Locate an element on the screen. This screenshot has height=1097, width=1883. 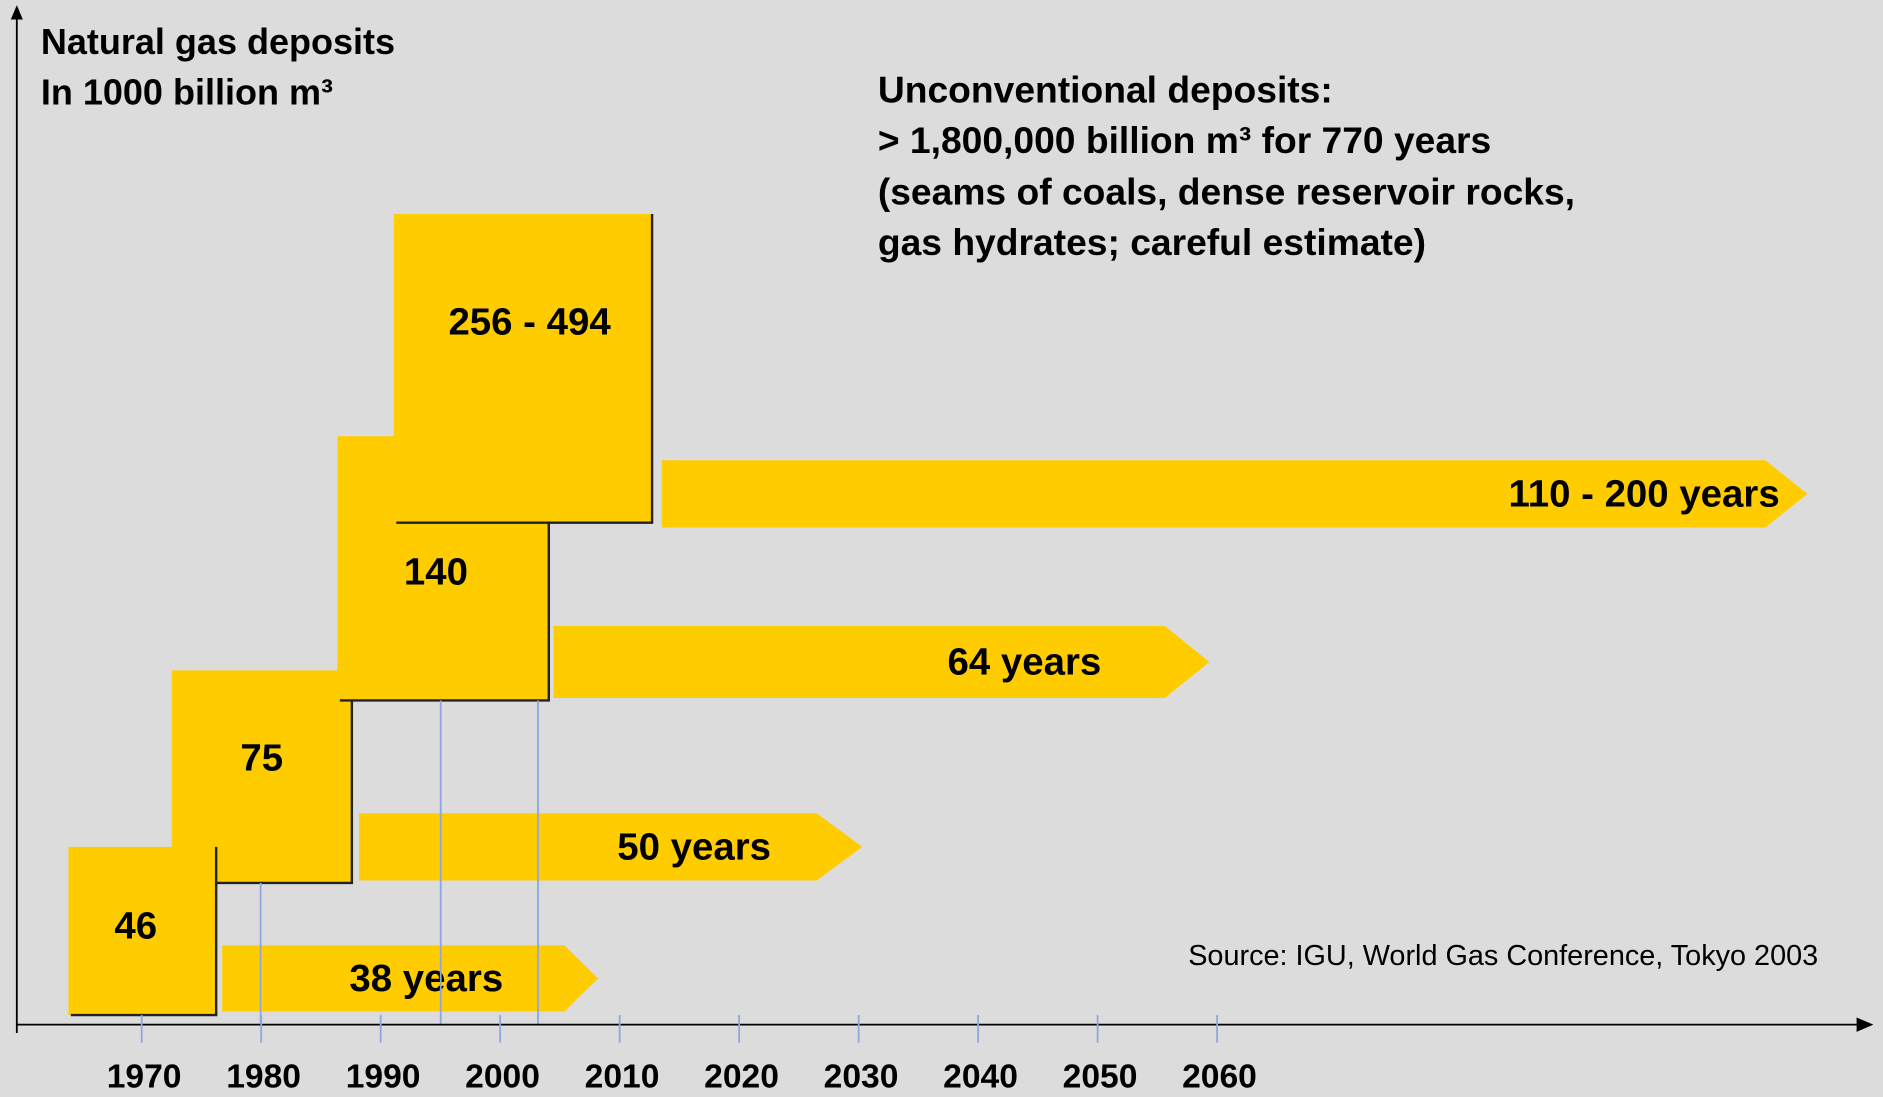
title: Natural gas deposits is located at coordinates (218, 41).